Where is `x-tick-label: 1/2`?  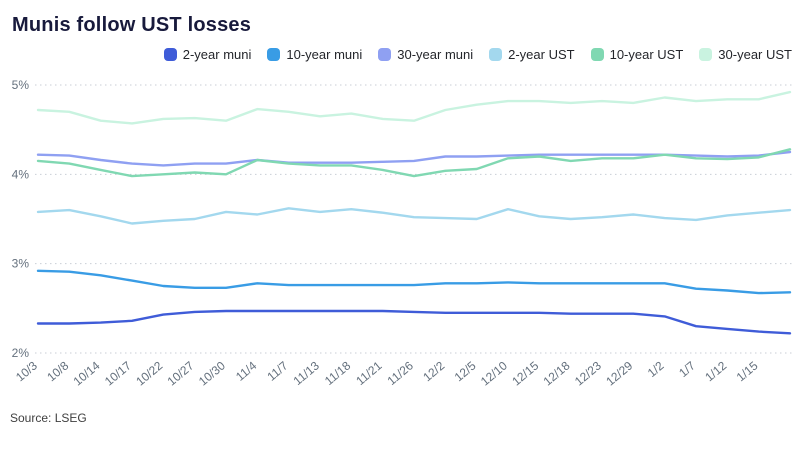
x-tick-label: 1/2 is located at coordinates (656, 369).